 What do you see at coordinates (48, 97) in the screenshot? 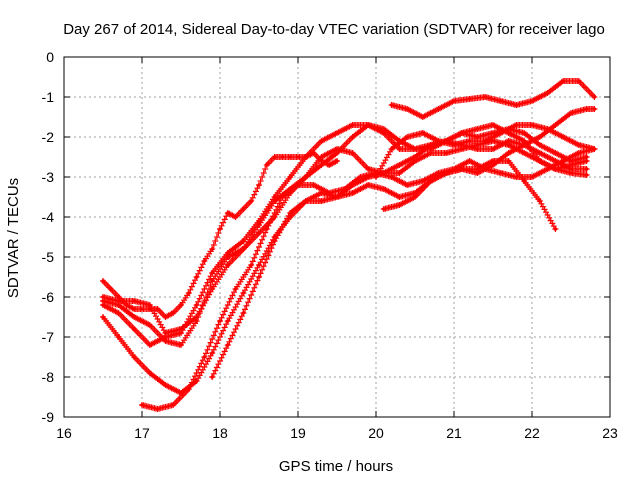
I see `y-tick-label: -1` at bounding box center [48, 97].